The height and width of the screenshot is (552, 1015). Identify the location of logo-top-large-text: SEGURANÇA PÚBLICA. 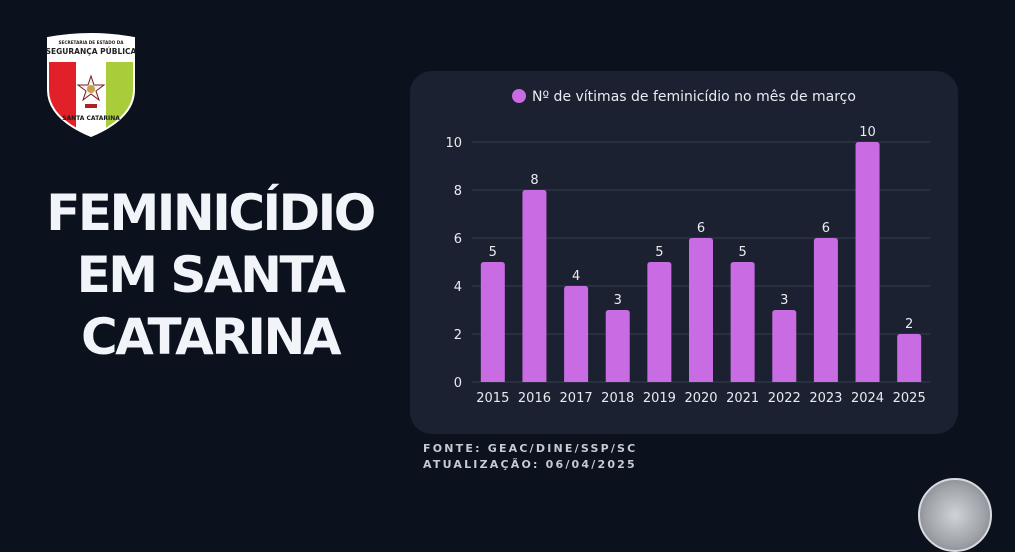
(91, 51).